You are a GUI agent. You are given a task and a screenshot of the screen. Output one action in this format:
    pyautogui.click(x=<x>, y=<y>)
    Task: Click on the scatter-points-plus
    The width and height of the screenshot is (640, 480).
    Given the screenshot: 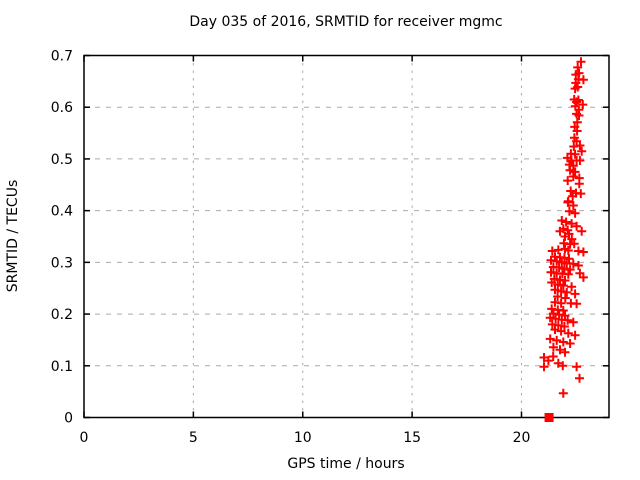 What is the action you would take?
    pyautogui.click(x=563, y=227)
    